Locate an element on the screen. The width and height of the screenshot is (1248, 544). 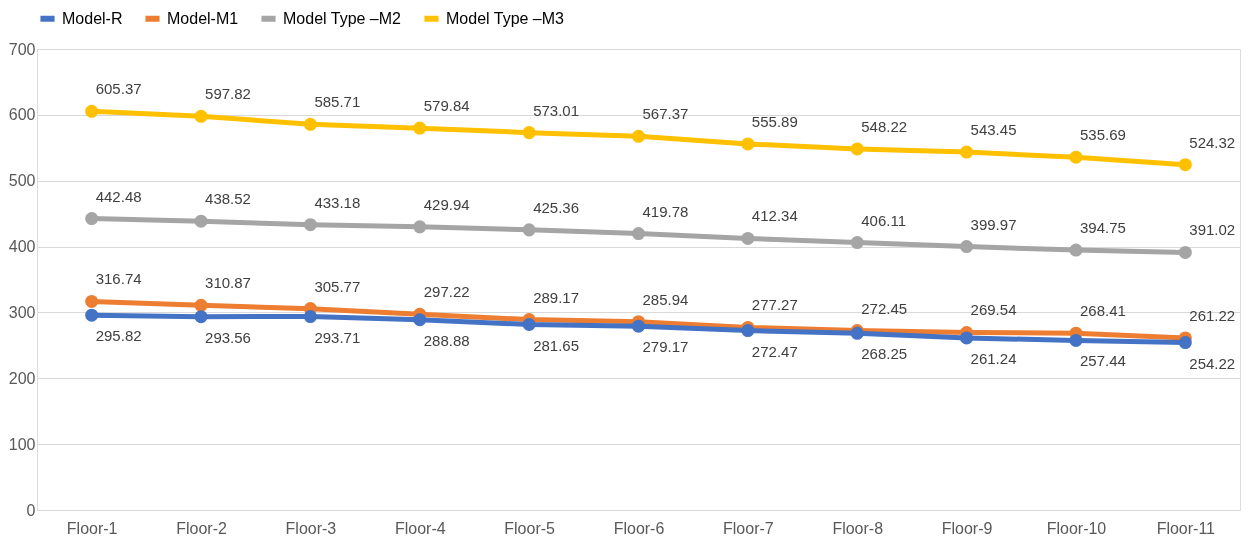
data-label: 573.01 is located at coordinates (556, 110).